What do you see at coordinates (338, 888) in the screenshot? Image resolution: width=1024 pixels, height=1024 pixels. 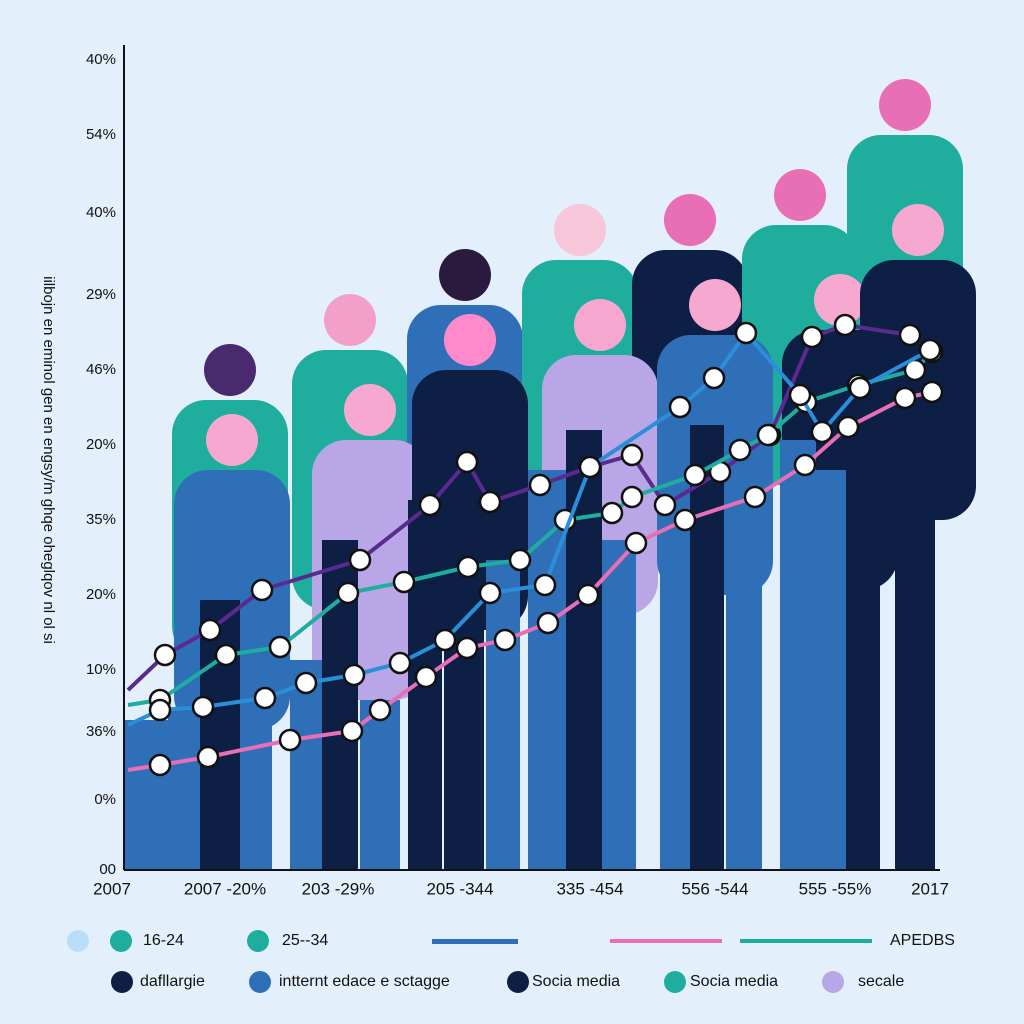 I see `x-tick-label: 203 -29%` at bounding box center [338, 888].